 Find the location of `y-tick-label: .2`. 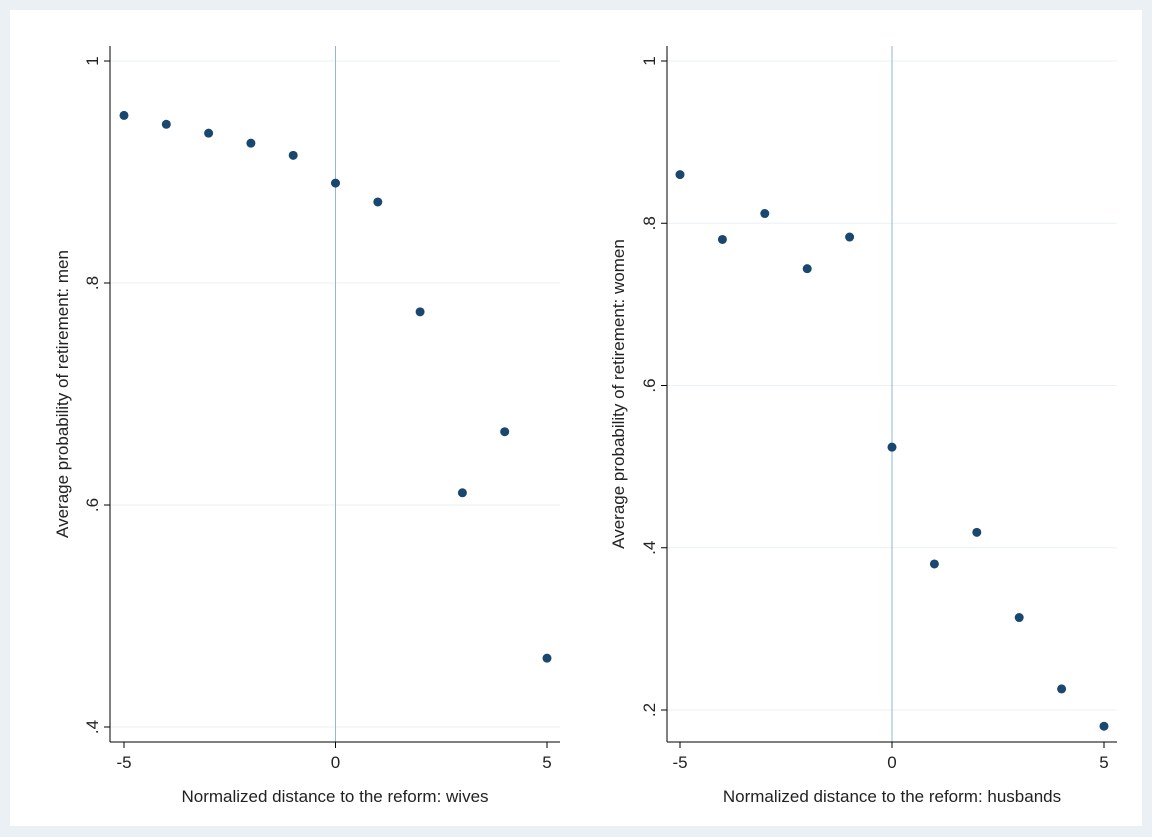

y-tick-label: .2 is located at coordinates (649, 710).